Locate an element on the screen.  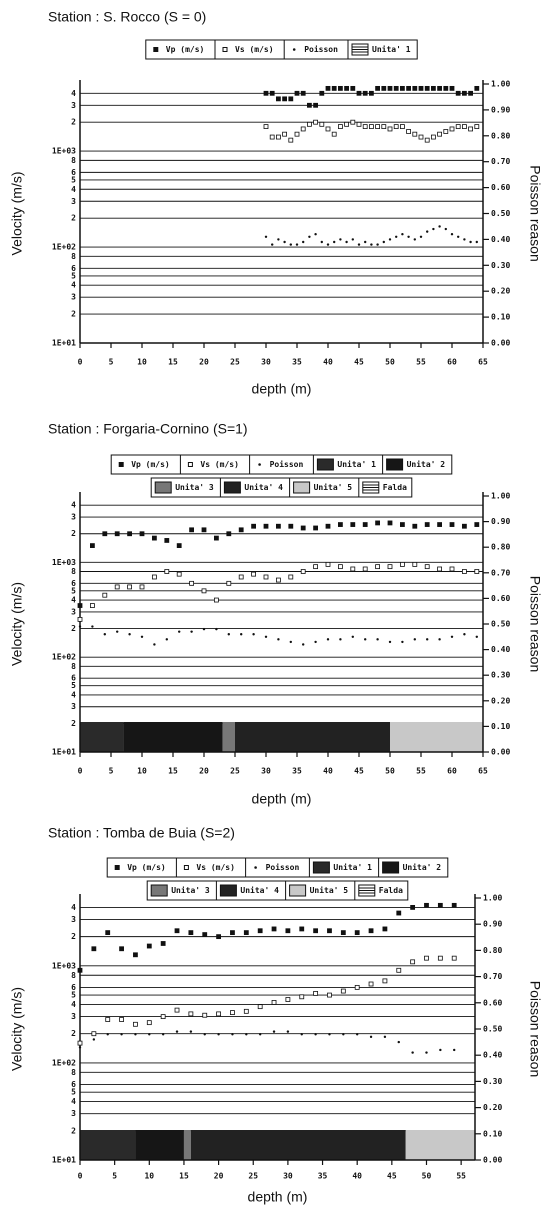
y2-tick-label: 0.50 is located at coordinates (500, 624).